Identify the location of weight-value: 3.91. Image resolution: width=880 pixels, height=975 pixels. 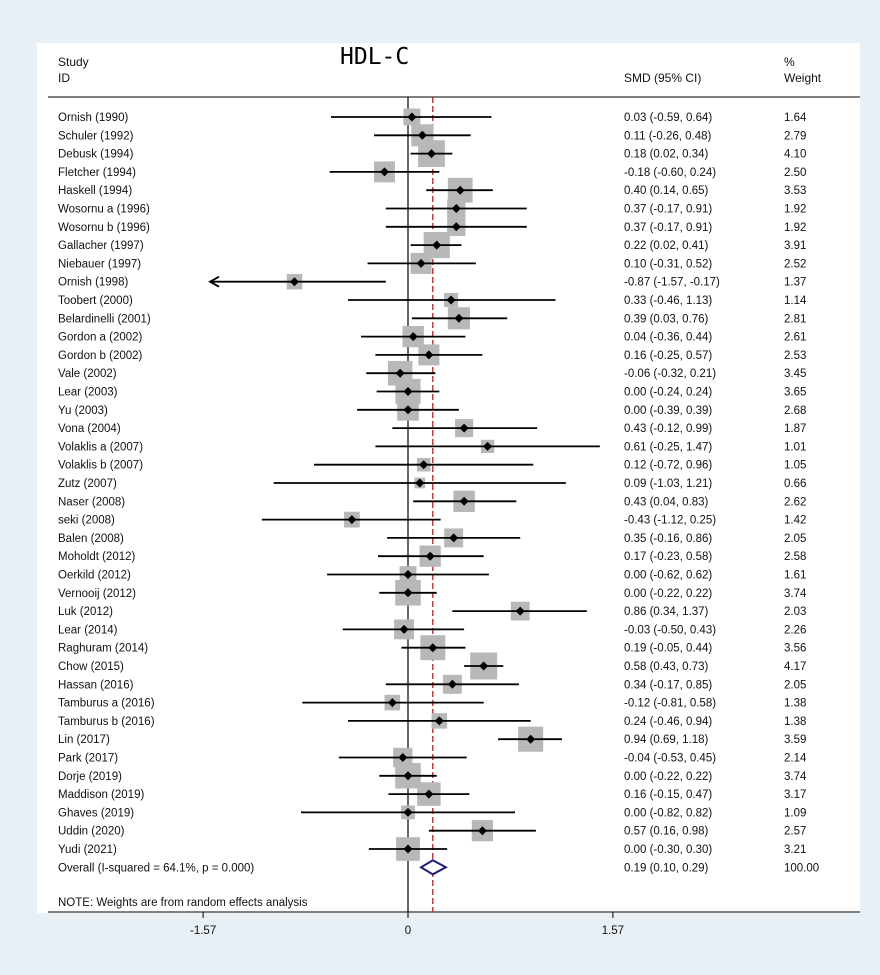
(795, 246).